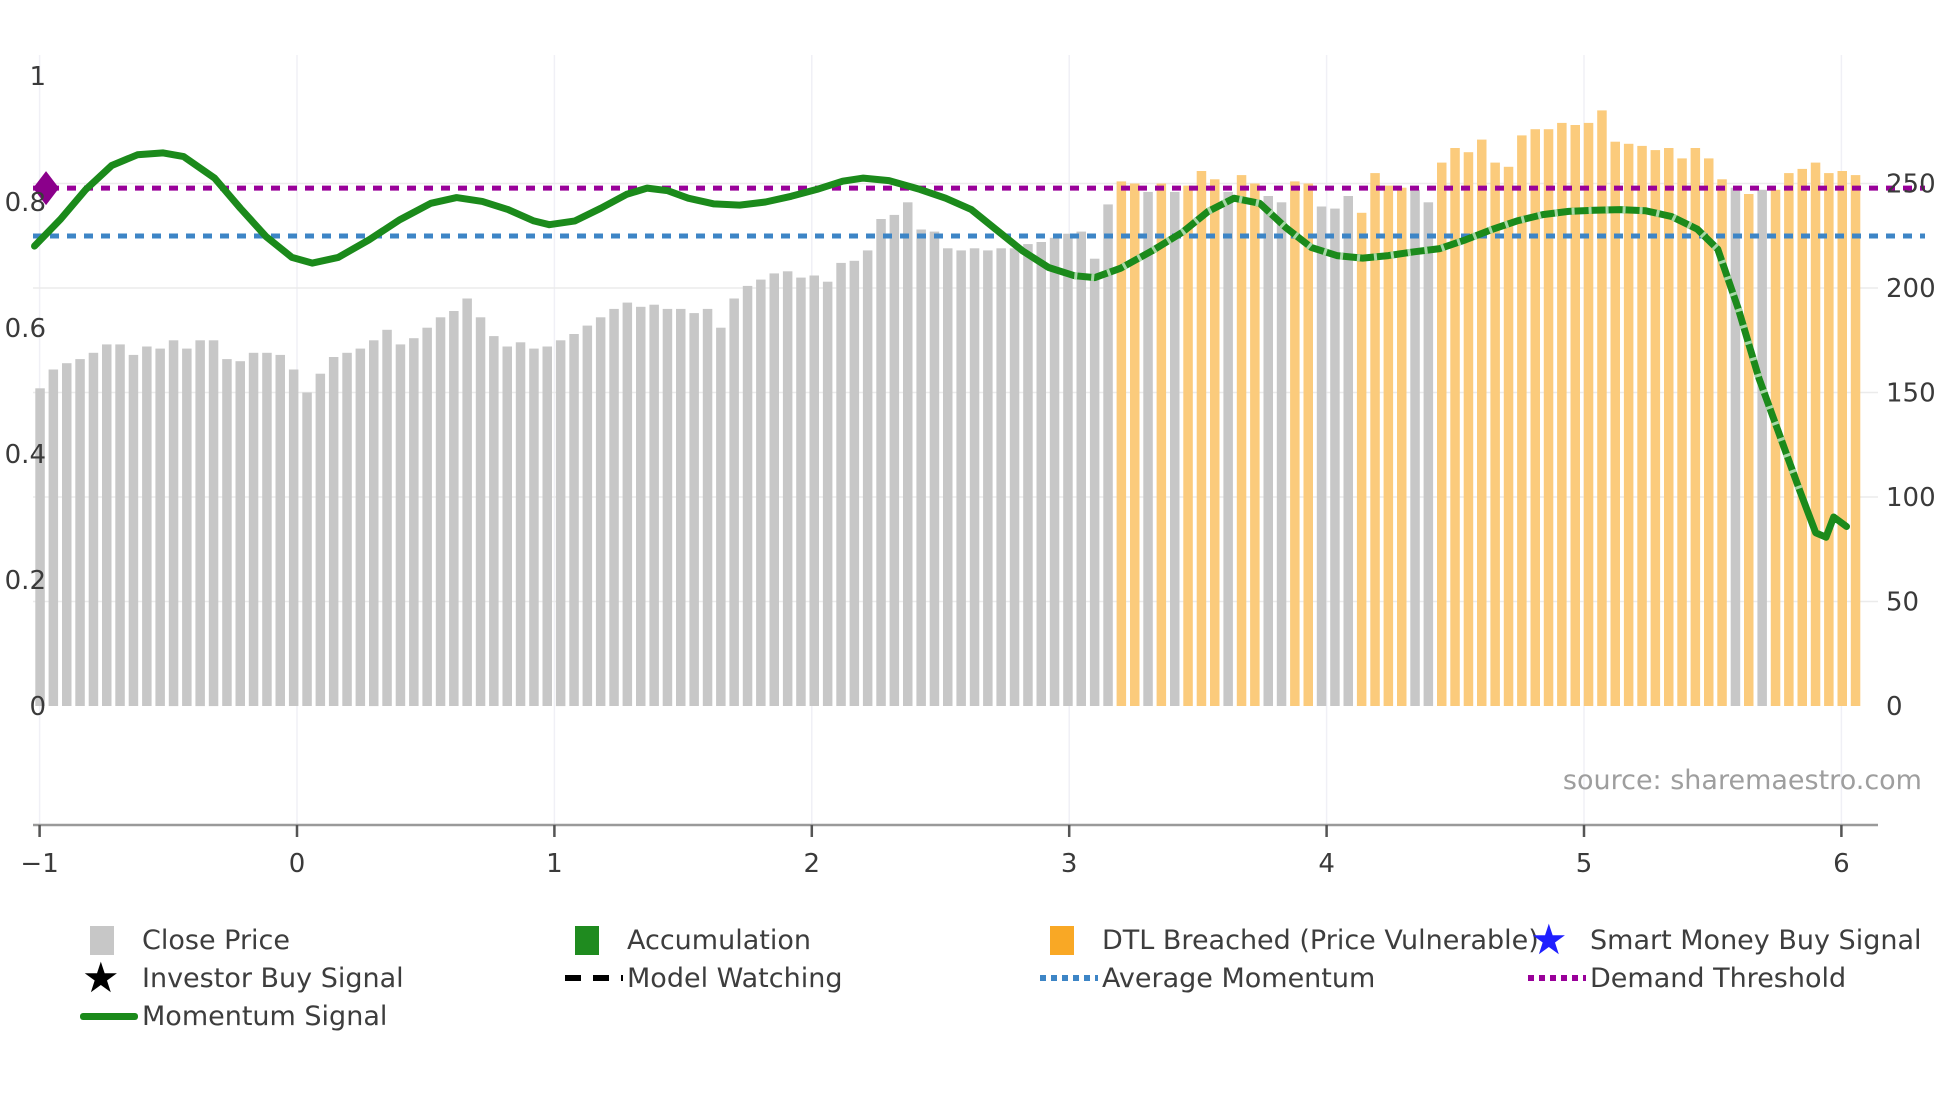 This screenshot has height=1102, width=1960. What do you see at coordinates (1725, 939) in the screenshot?
I see `legend-item-smart-money-buy-signal: ★ Smart Money Buy Signal` at bounding box center [1725, 939].